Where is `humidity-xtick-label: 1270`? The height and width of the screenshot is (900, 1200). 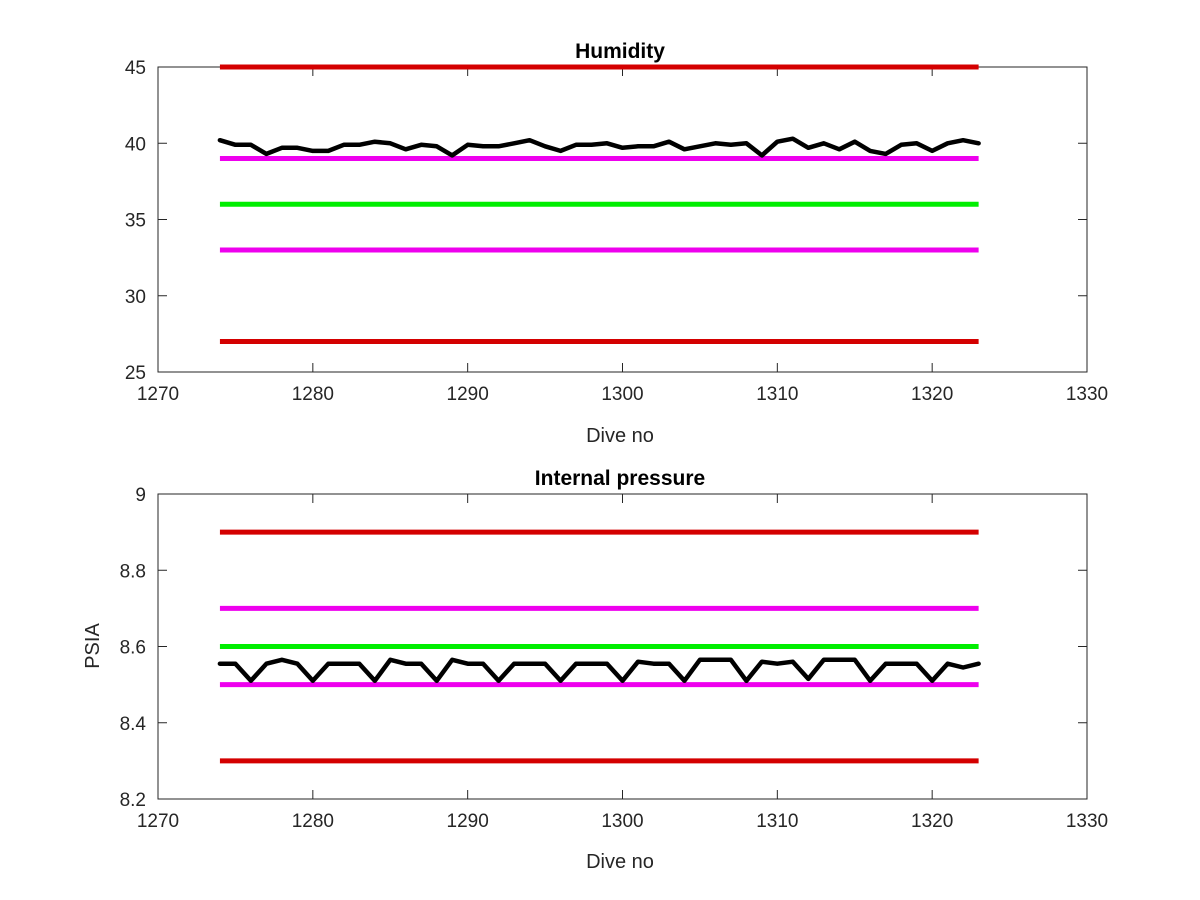 humidity-xtick-label: 1270 is located at coordinates (158, 394).